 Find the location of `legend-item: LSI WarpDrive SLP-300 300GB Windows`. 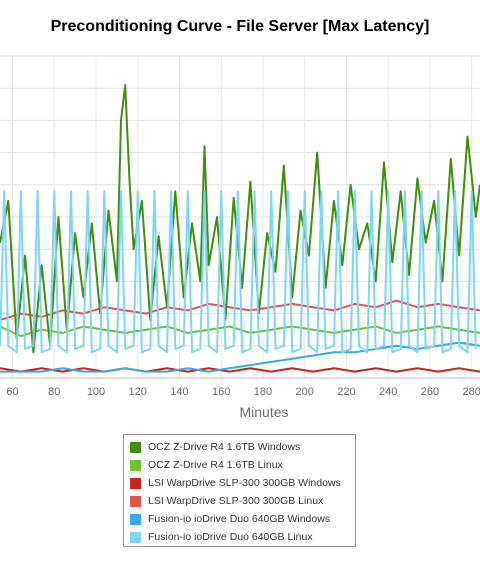

legend-item: LSI WarpDrive SLP-300 300GB Windows is located at coordinates (242, 483).